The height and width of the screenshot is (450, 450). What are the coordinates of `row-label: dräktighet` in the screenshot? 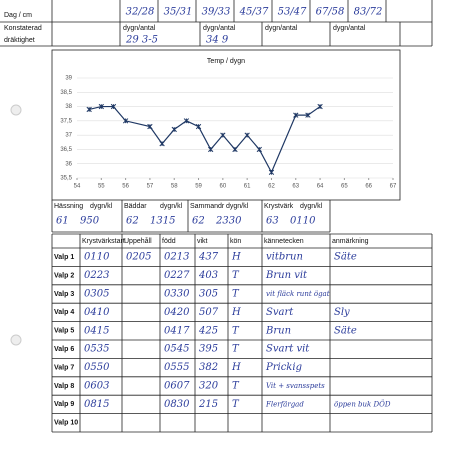 It's located at (19, 40).